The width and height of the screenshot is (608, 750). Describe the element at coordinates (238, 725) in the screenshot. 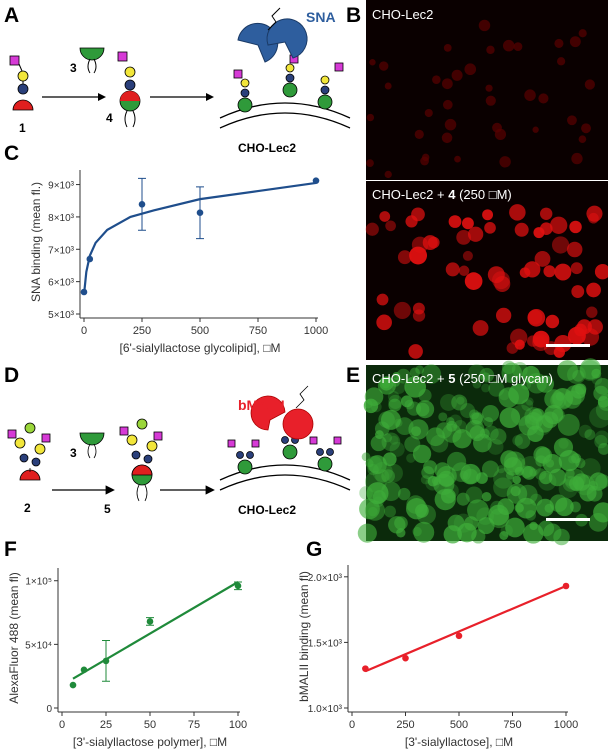

I see `x-tick-label: 100` at that location.